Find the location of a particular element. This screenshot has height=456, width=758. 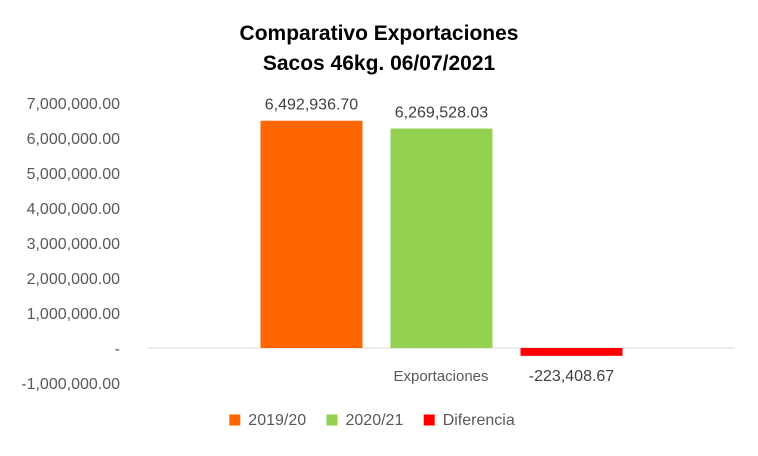

legend: 2019/20 2020/21 Diferencia is located at coordinates (372, 420).